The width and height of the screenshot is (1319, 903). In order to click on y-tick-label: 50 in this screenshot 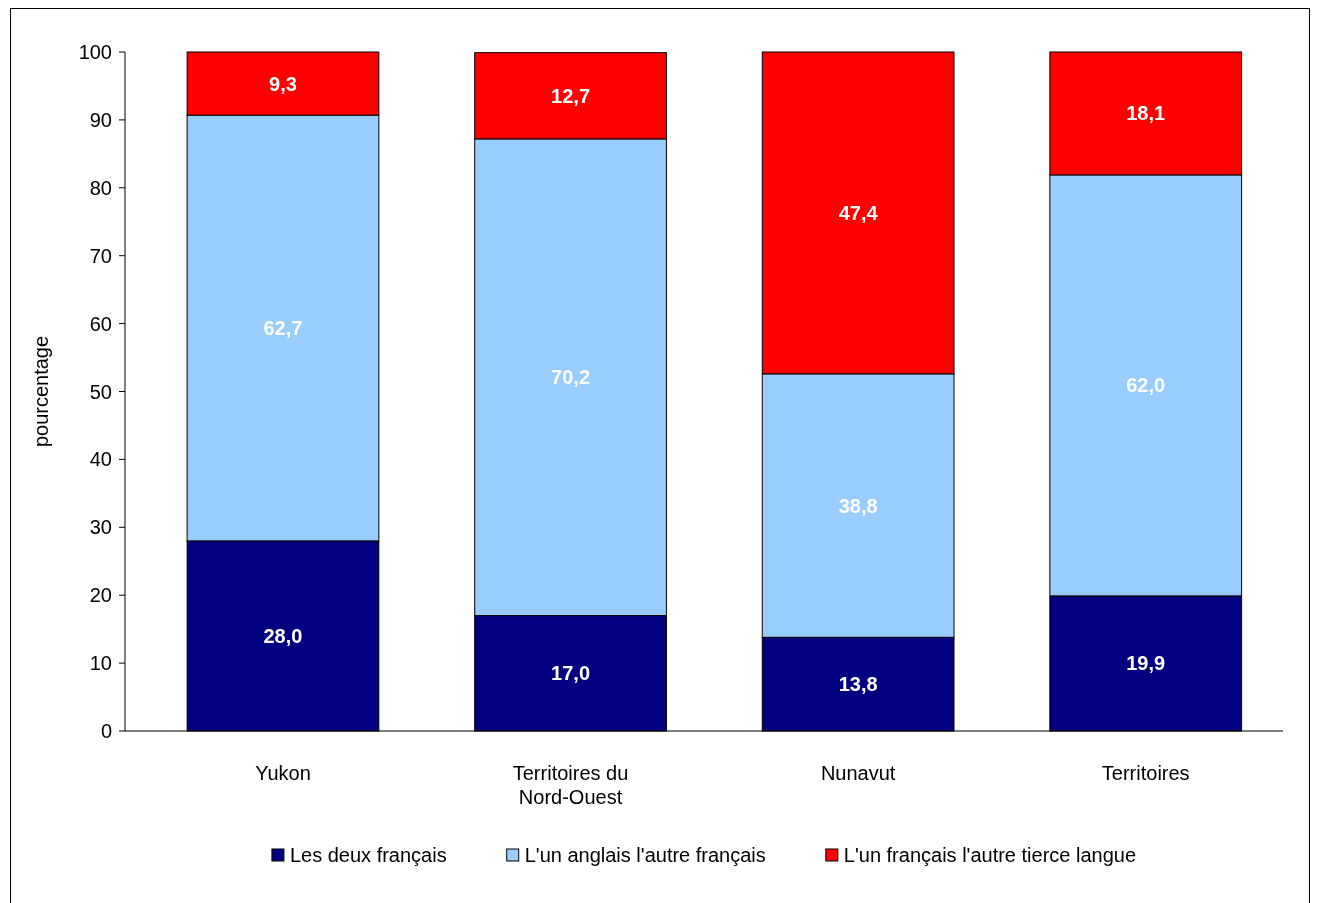, I will do `click(100, 391)`.